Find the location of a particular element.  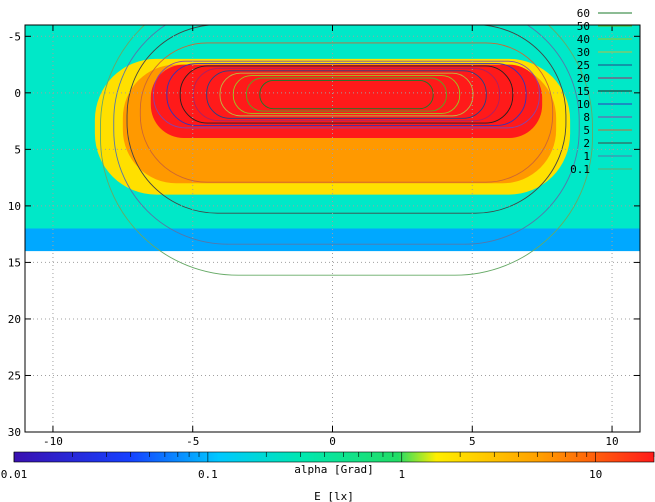

legend-label-40: 40 is located at coordinates (583, 39).